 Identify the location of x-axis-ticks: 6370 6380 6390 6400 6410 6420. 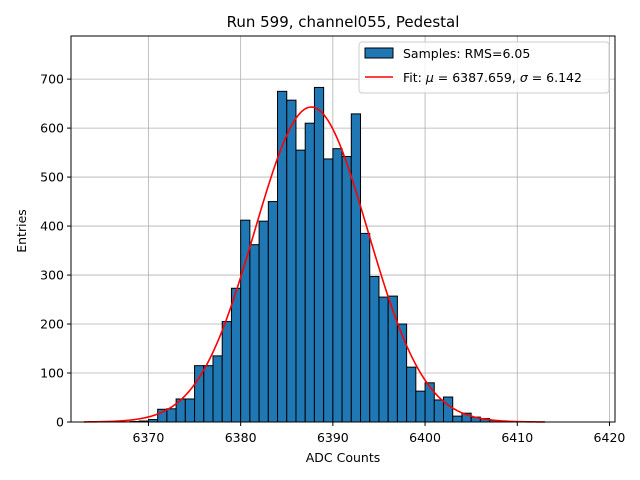
(379, 433).